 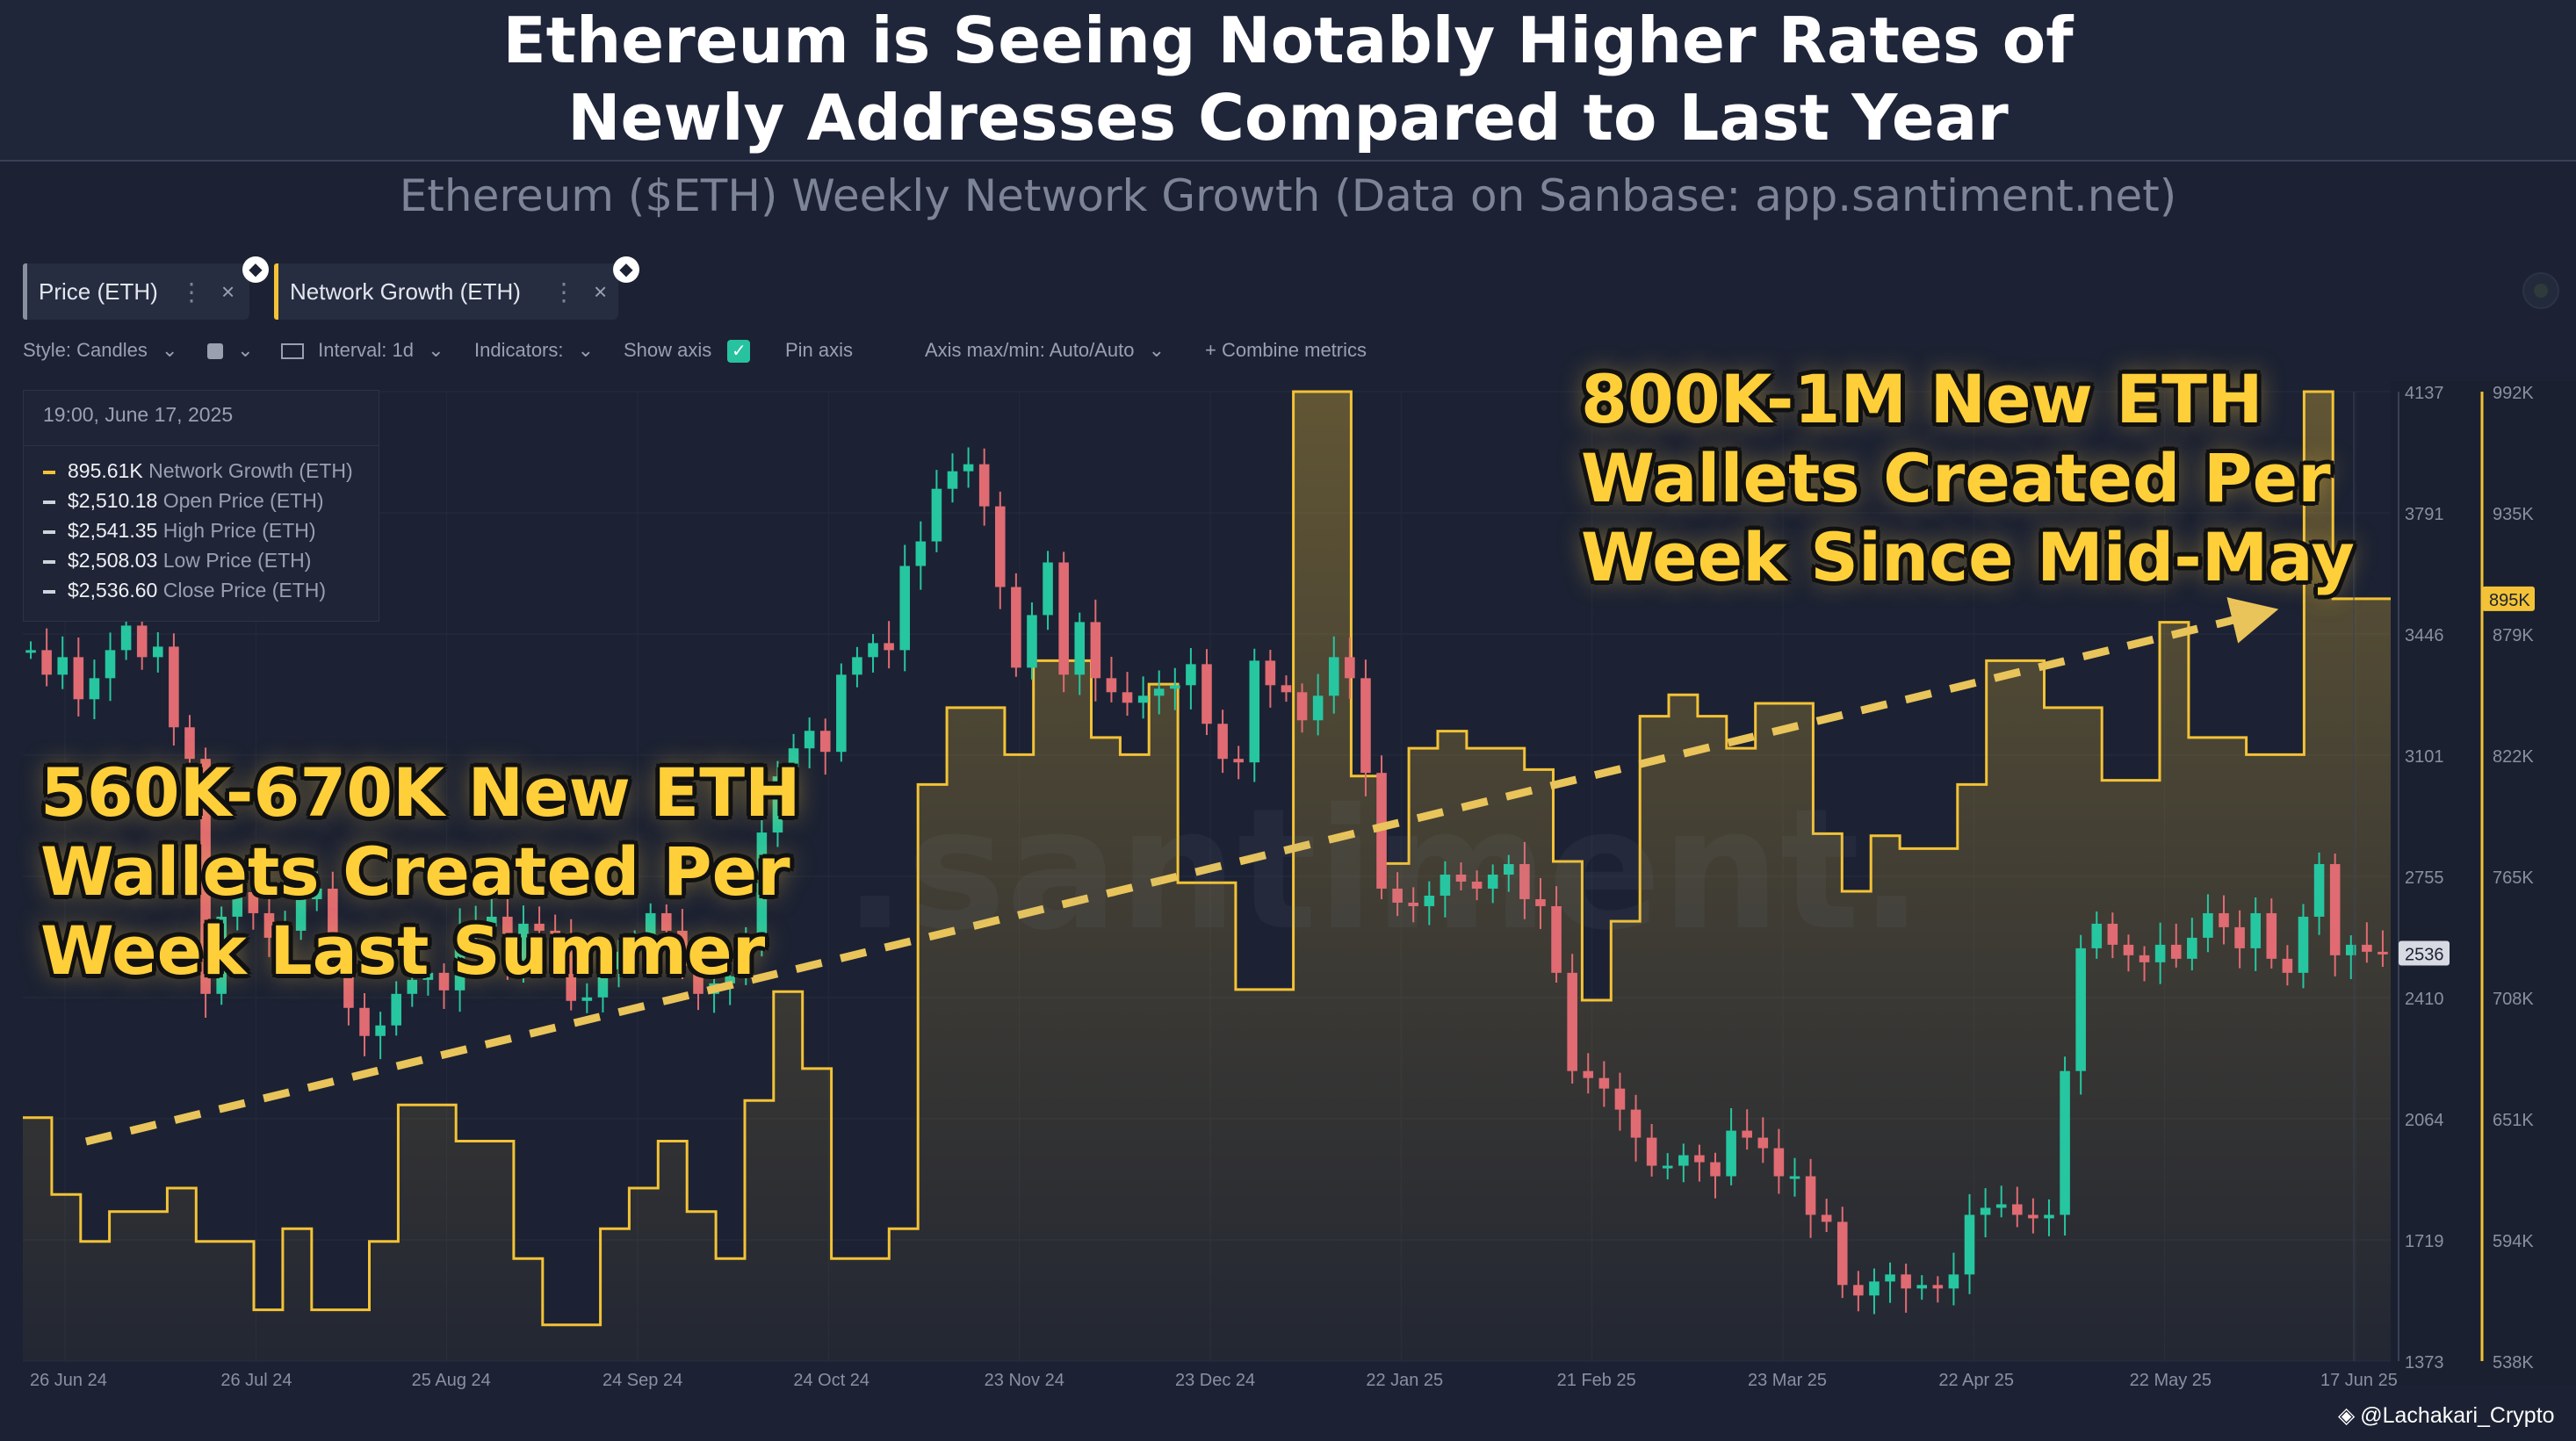 What do you see at coordinates (819, 350) in the screenshot?
I see `pin-axis-toggle: Pin axis` at bounding box center [819, 350].